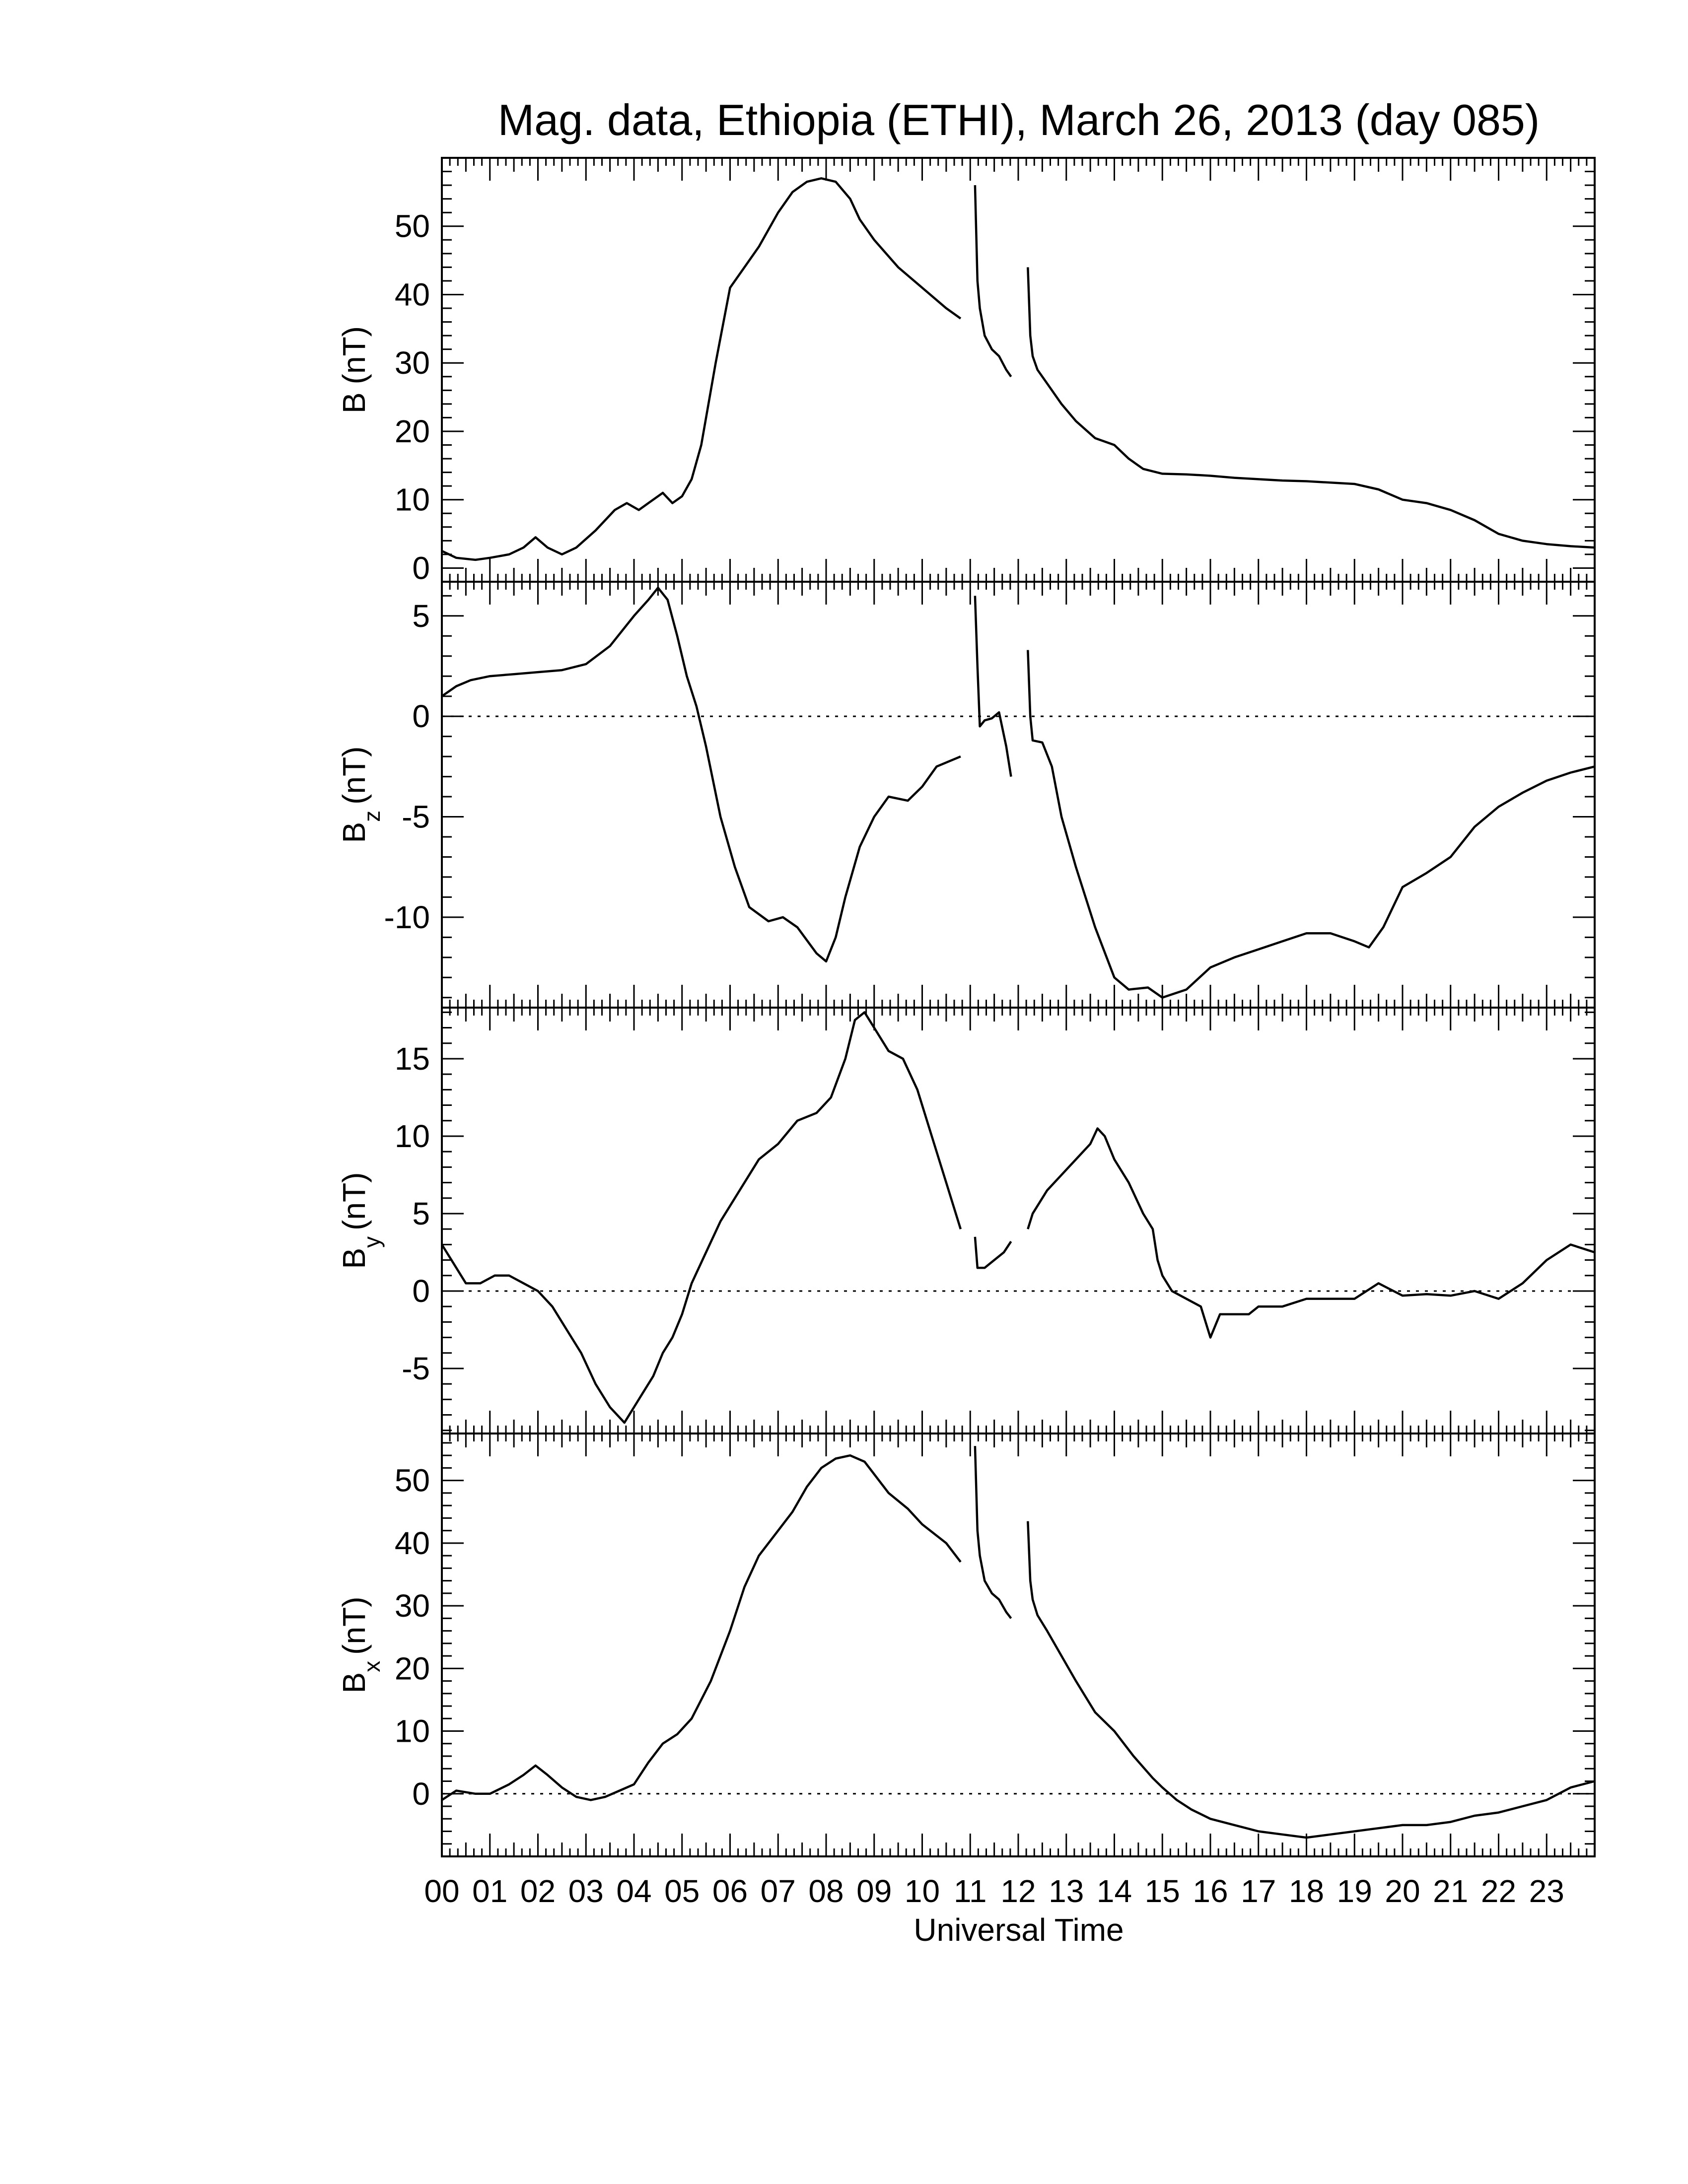  I want to click on x-tick-label: 14, so click(1114, 1891).